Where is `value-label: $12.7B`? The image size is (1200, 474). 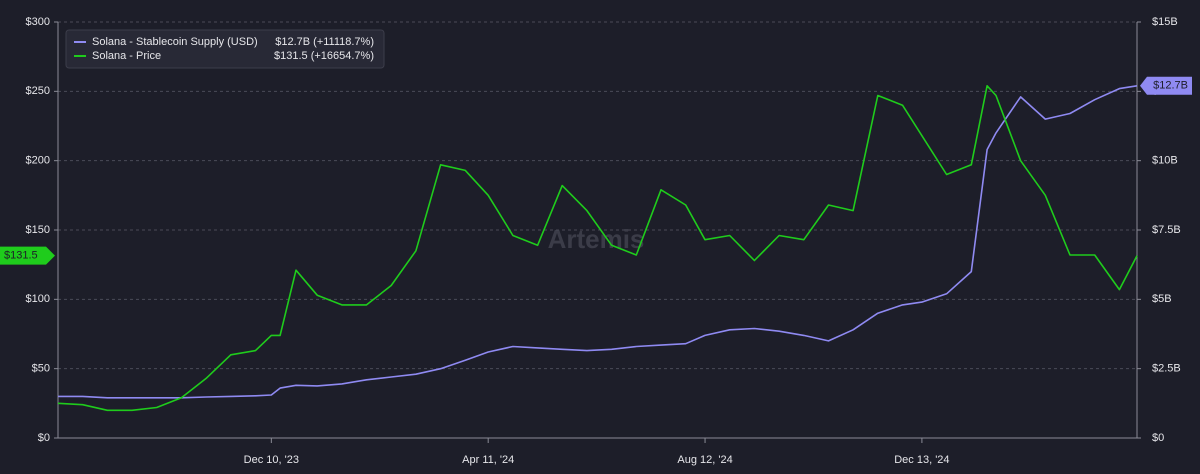
value-label: $12.7B is located at coordinates (1170, 86).